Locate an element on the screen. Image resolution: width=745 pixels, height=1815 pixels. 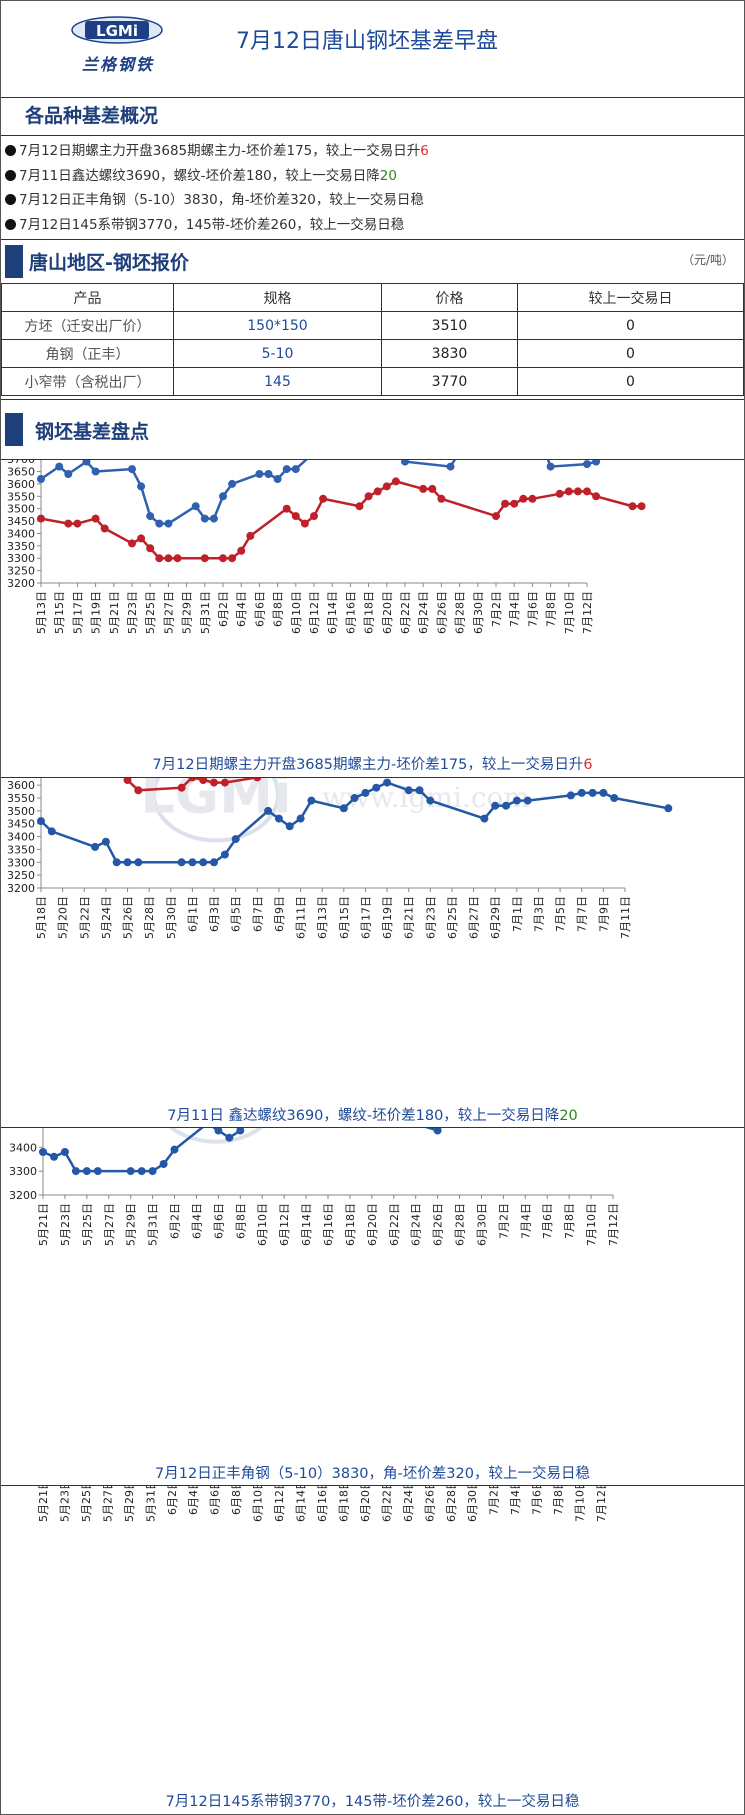
overview-title: 各品种基差概况 is located at coordinates (92, 116).